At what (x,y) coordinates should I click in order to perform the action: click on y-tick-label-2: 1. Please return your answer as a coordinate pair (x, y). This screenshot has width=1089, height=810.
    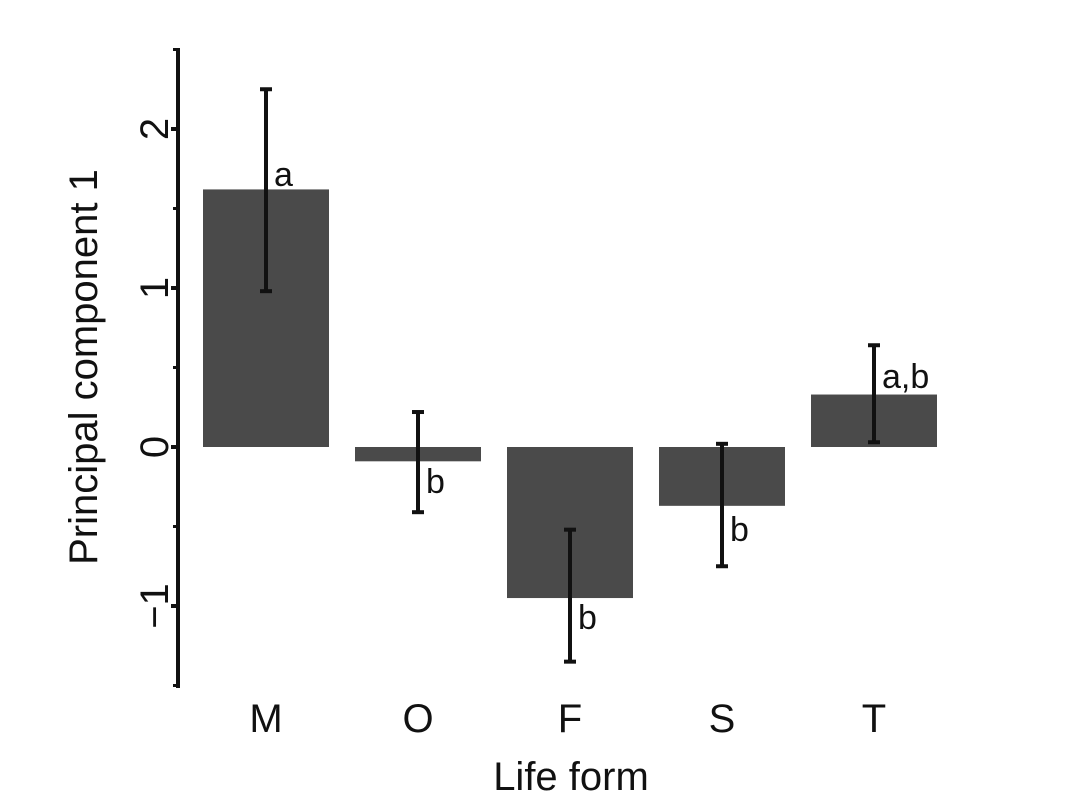
    Looking at the image, I should click on (155, 288).